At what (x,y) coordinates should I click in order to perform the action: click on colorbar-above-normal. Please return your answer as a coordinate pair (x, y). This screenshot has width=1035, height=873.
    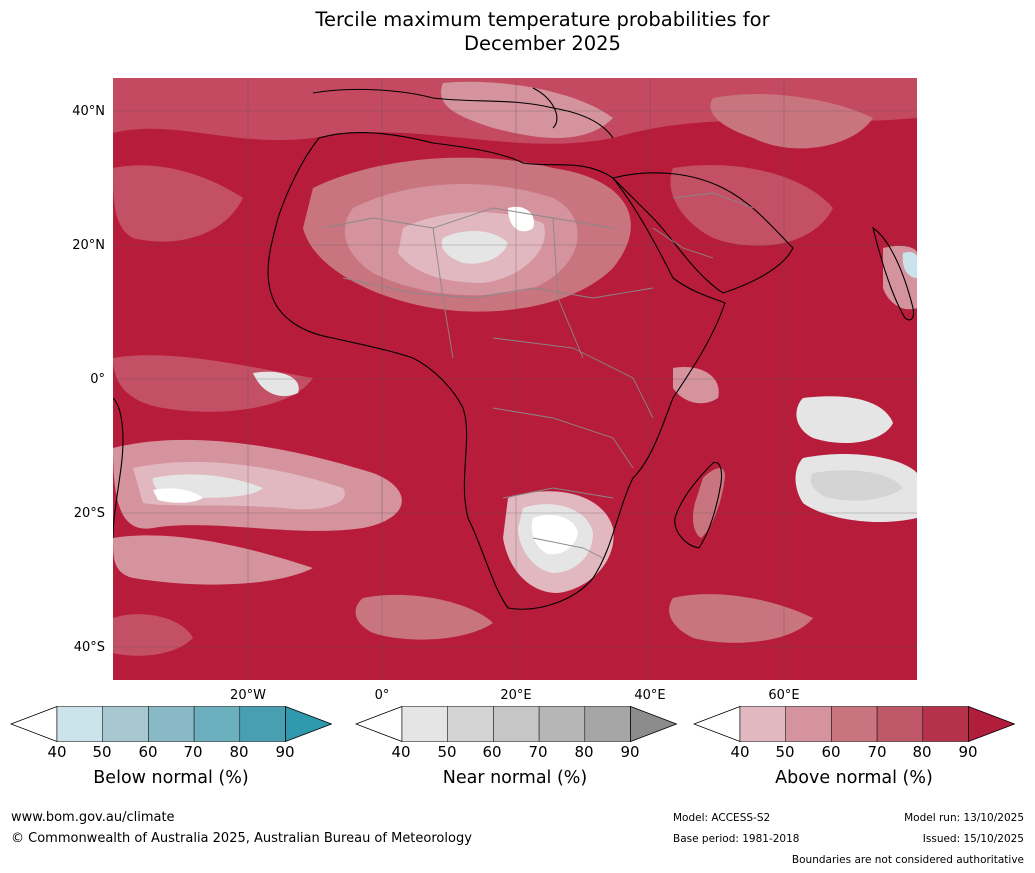
    Looking at the image, I should click on (854, 724).